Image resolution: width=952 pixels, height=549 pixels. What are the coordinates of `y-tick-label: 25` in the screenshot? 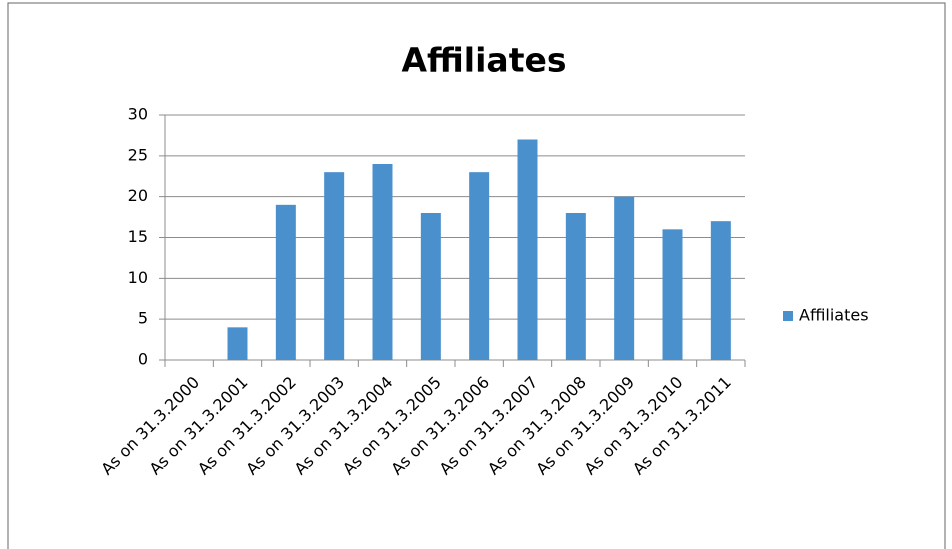 It's located at (138, 154).